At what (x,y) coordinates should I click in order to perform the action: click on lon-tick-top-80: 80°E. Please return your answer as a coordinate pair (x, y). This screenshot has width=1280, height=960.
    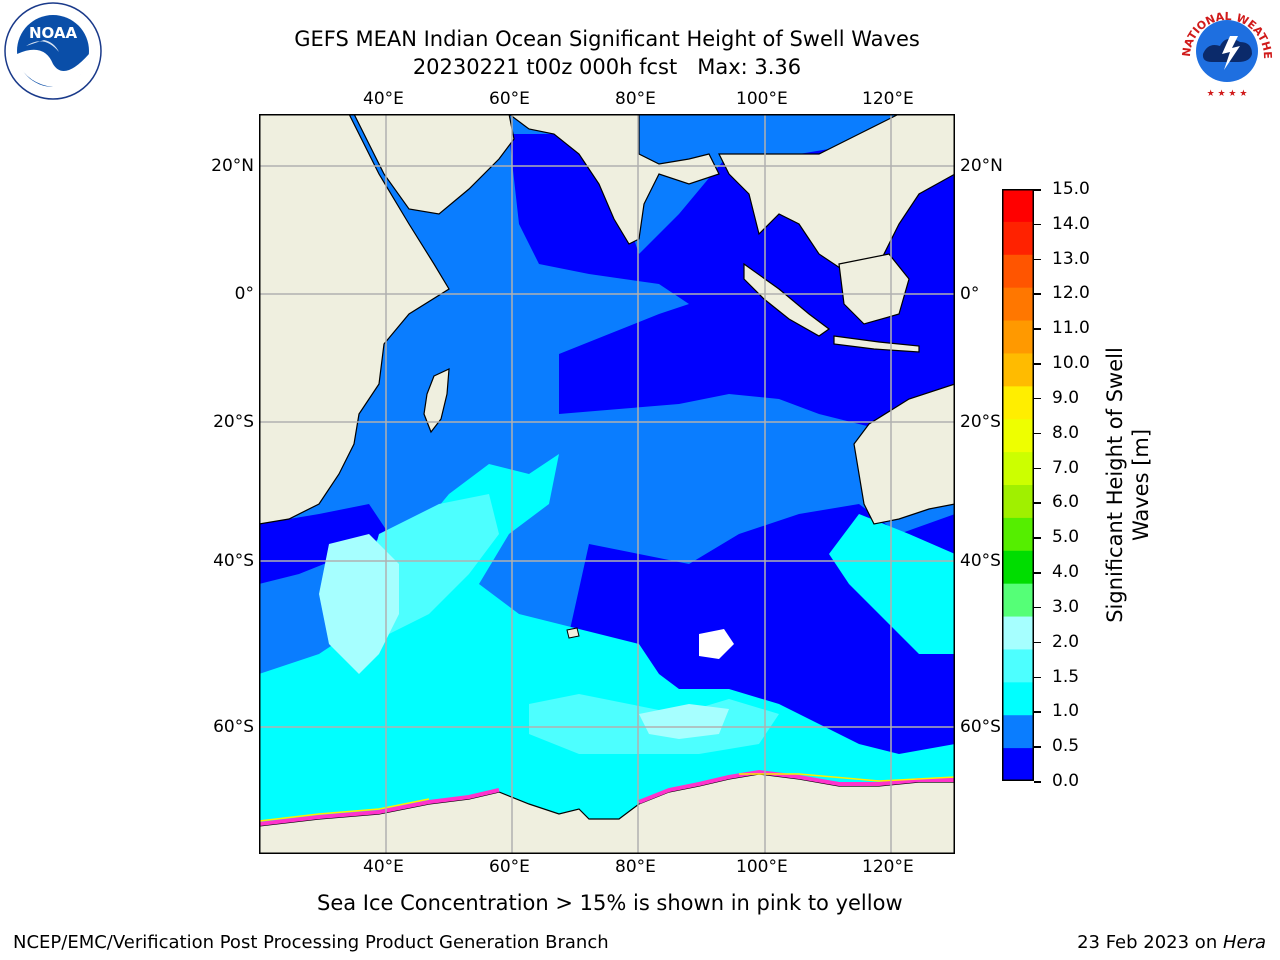
    Looking at the image, I should click on (635, 99).